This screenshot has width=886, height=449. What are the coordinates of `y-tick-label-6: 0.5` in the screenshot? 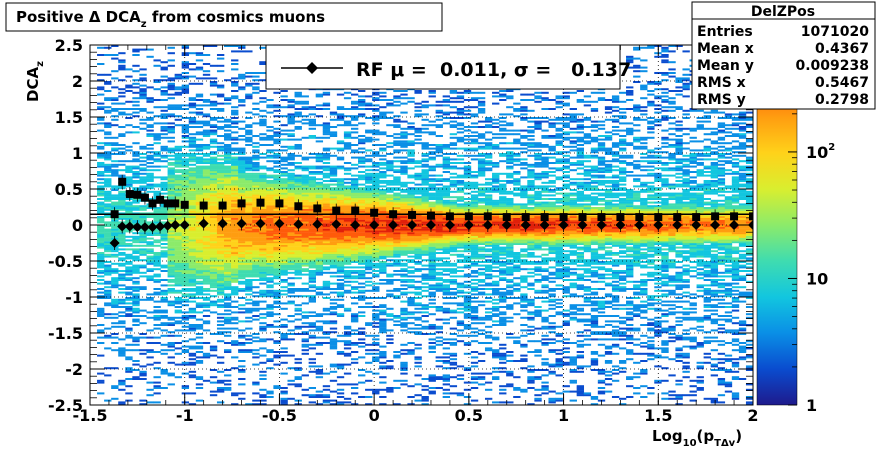 It's located at (69, 189).